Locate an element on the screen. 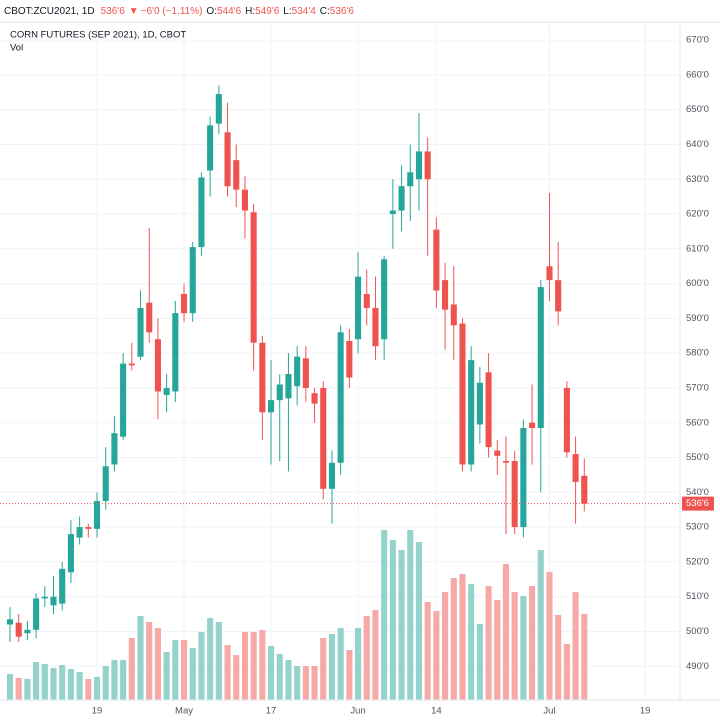  volume-label: Vol is located at coordinates (16, 48).